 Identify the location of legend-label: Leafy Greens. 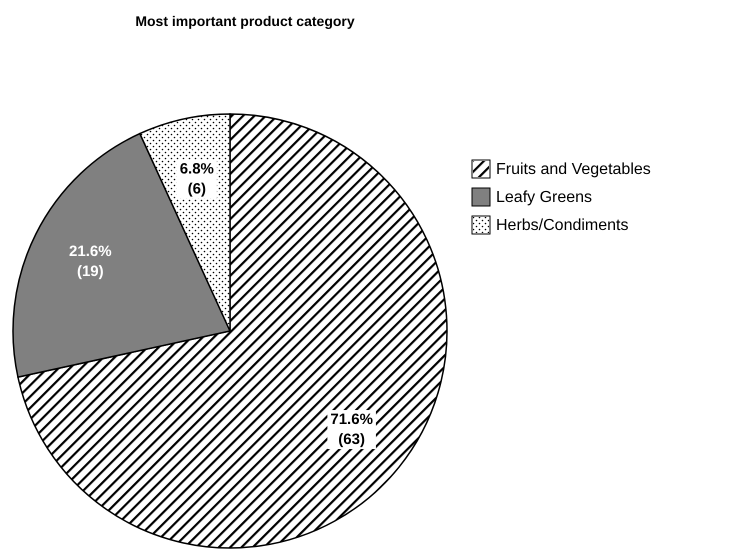
(544, 197).